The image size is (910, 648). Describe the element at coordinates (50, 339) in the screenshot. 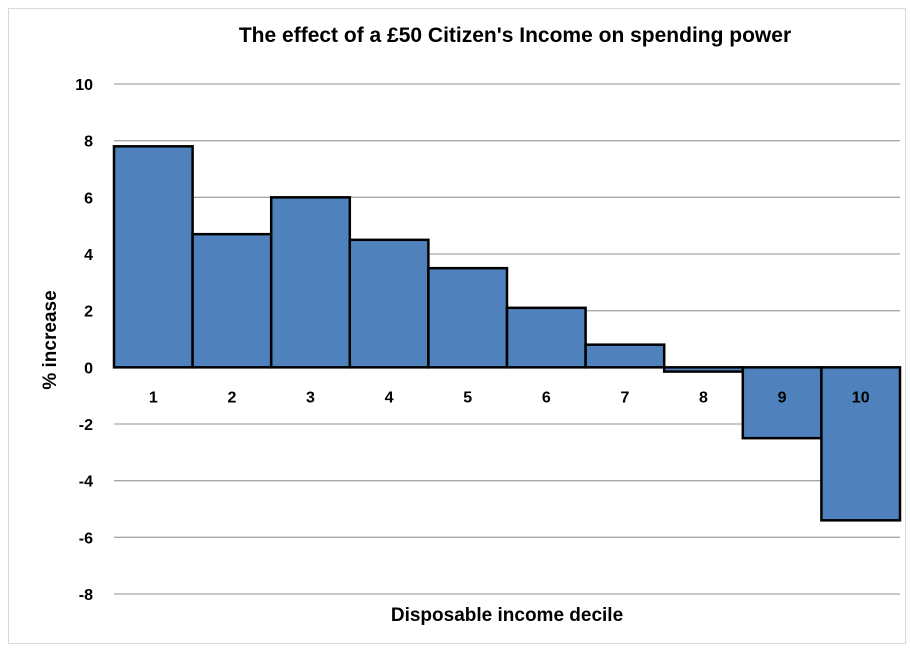

I see `y-axis-title: % increase` at that location.